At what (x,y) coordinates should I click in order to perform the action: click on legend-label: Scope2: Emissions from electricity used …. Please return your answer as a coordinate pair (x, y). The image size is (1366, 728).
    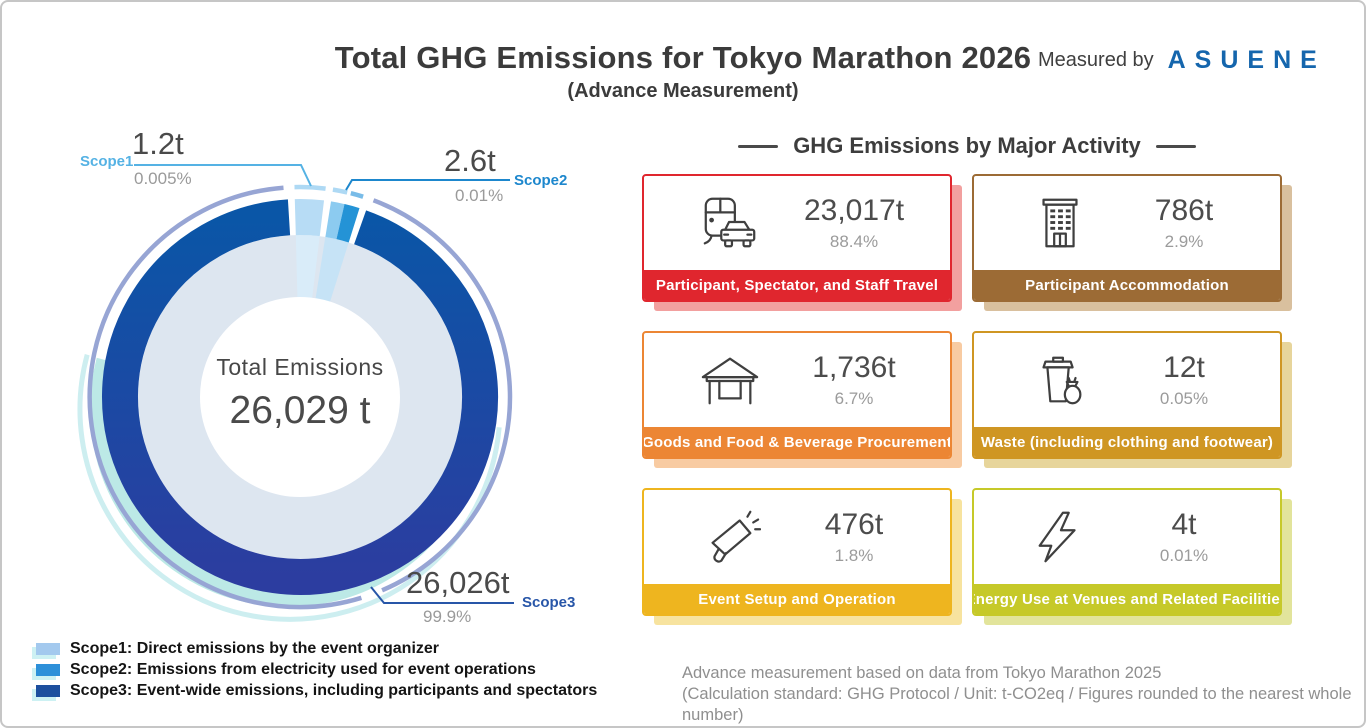
    Looking at the image, I should click on (303, 669).